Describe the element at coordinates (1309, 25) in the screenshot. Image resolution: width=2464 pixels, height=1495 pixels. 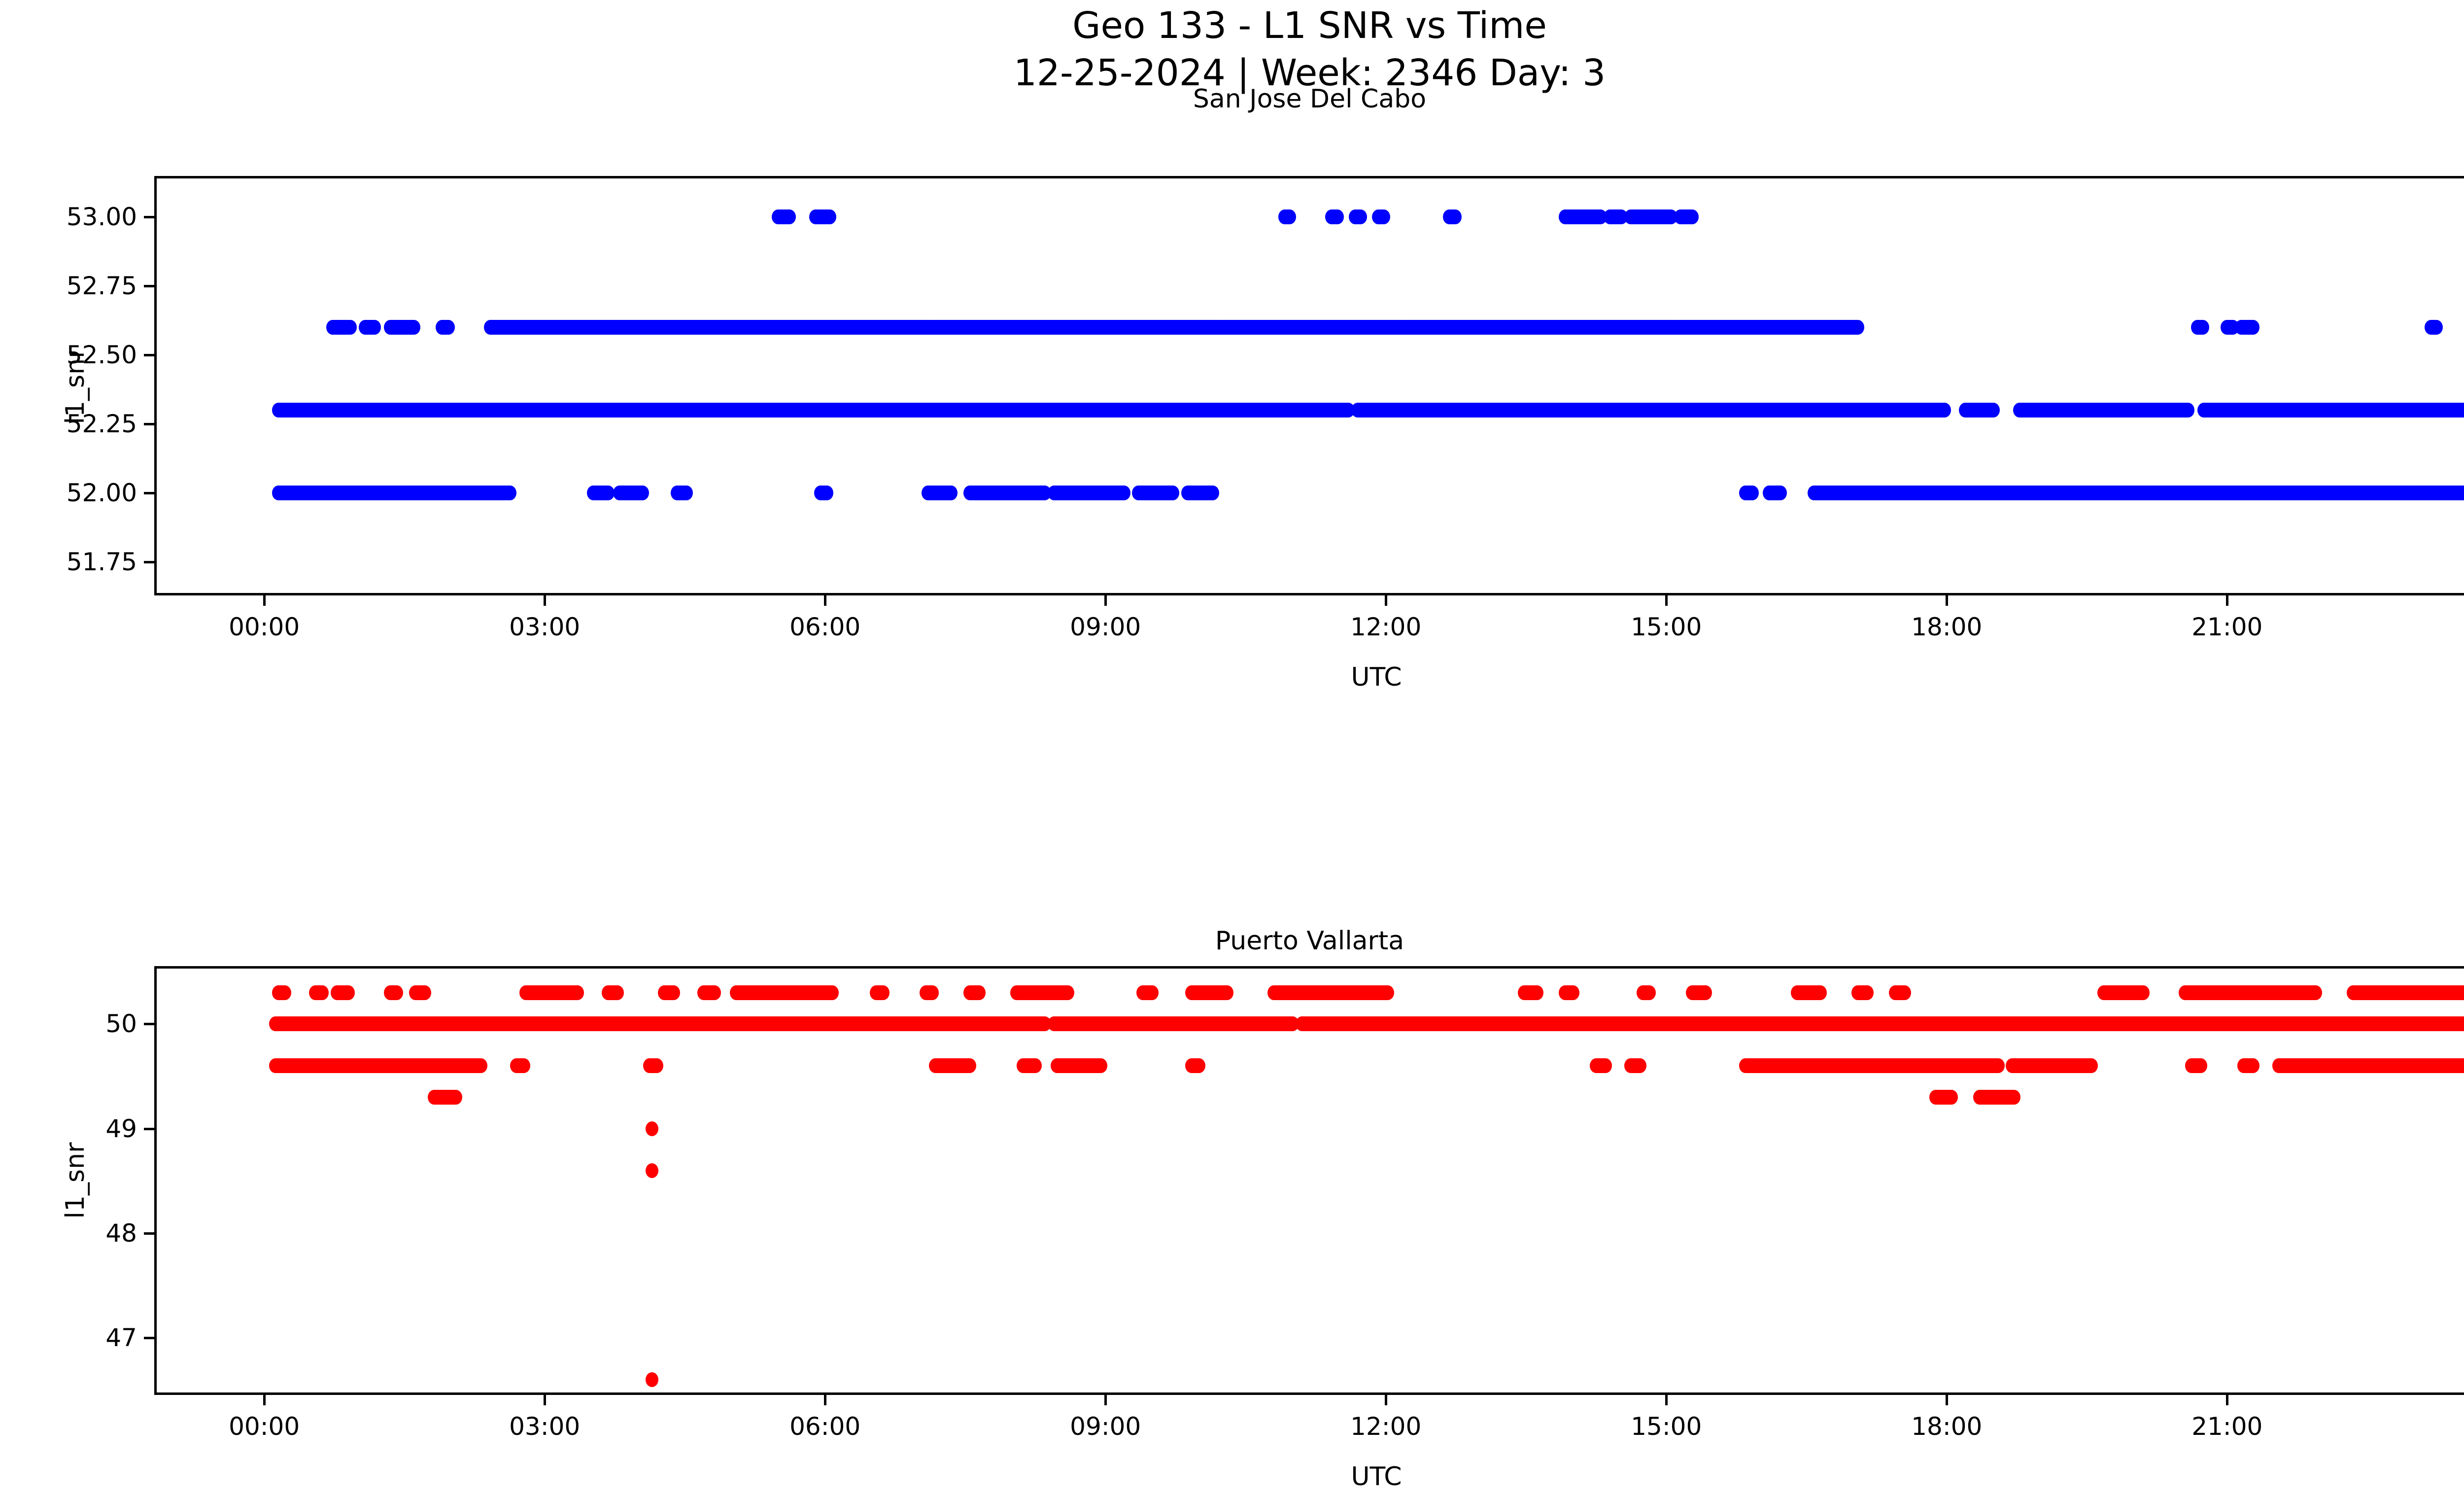
I see `figure-suptitle-line-1: Geo 133 - L1 SNR vs Time` at that location.